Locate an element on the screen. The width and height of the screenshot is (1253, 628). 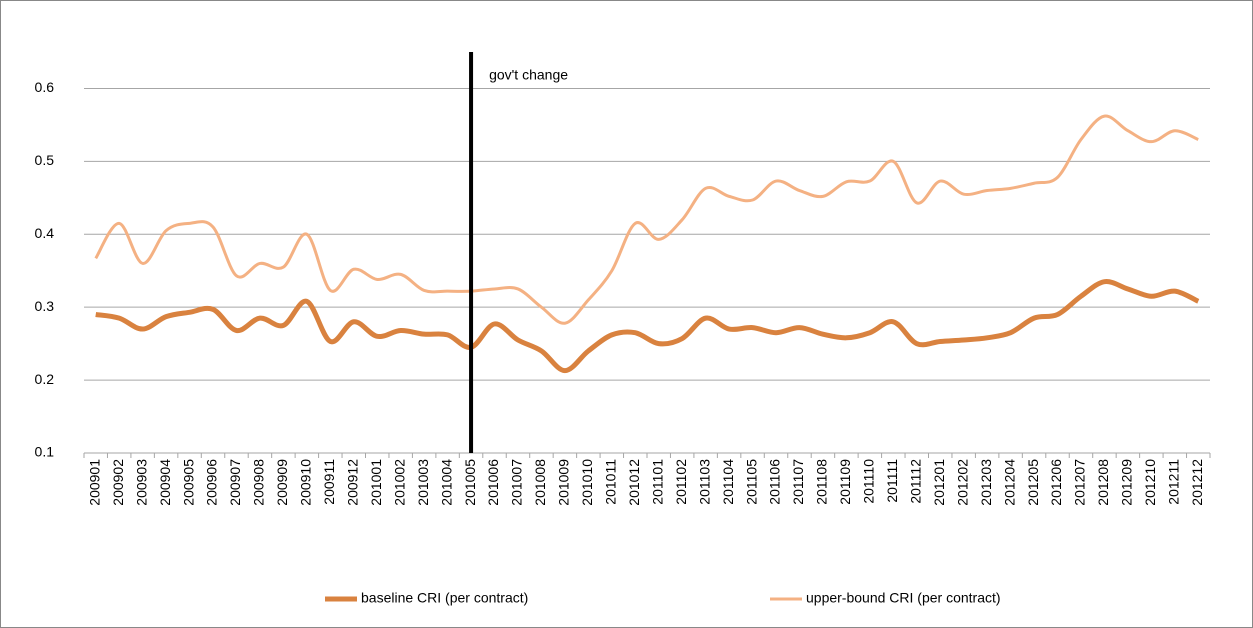
x-tick-label: 201205 is located at coordinates (1033, 482).